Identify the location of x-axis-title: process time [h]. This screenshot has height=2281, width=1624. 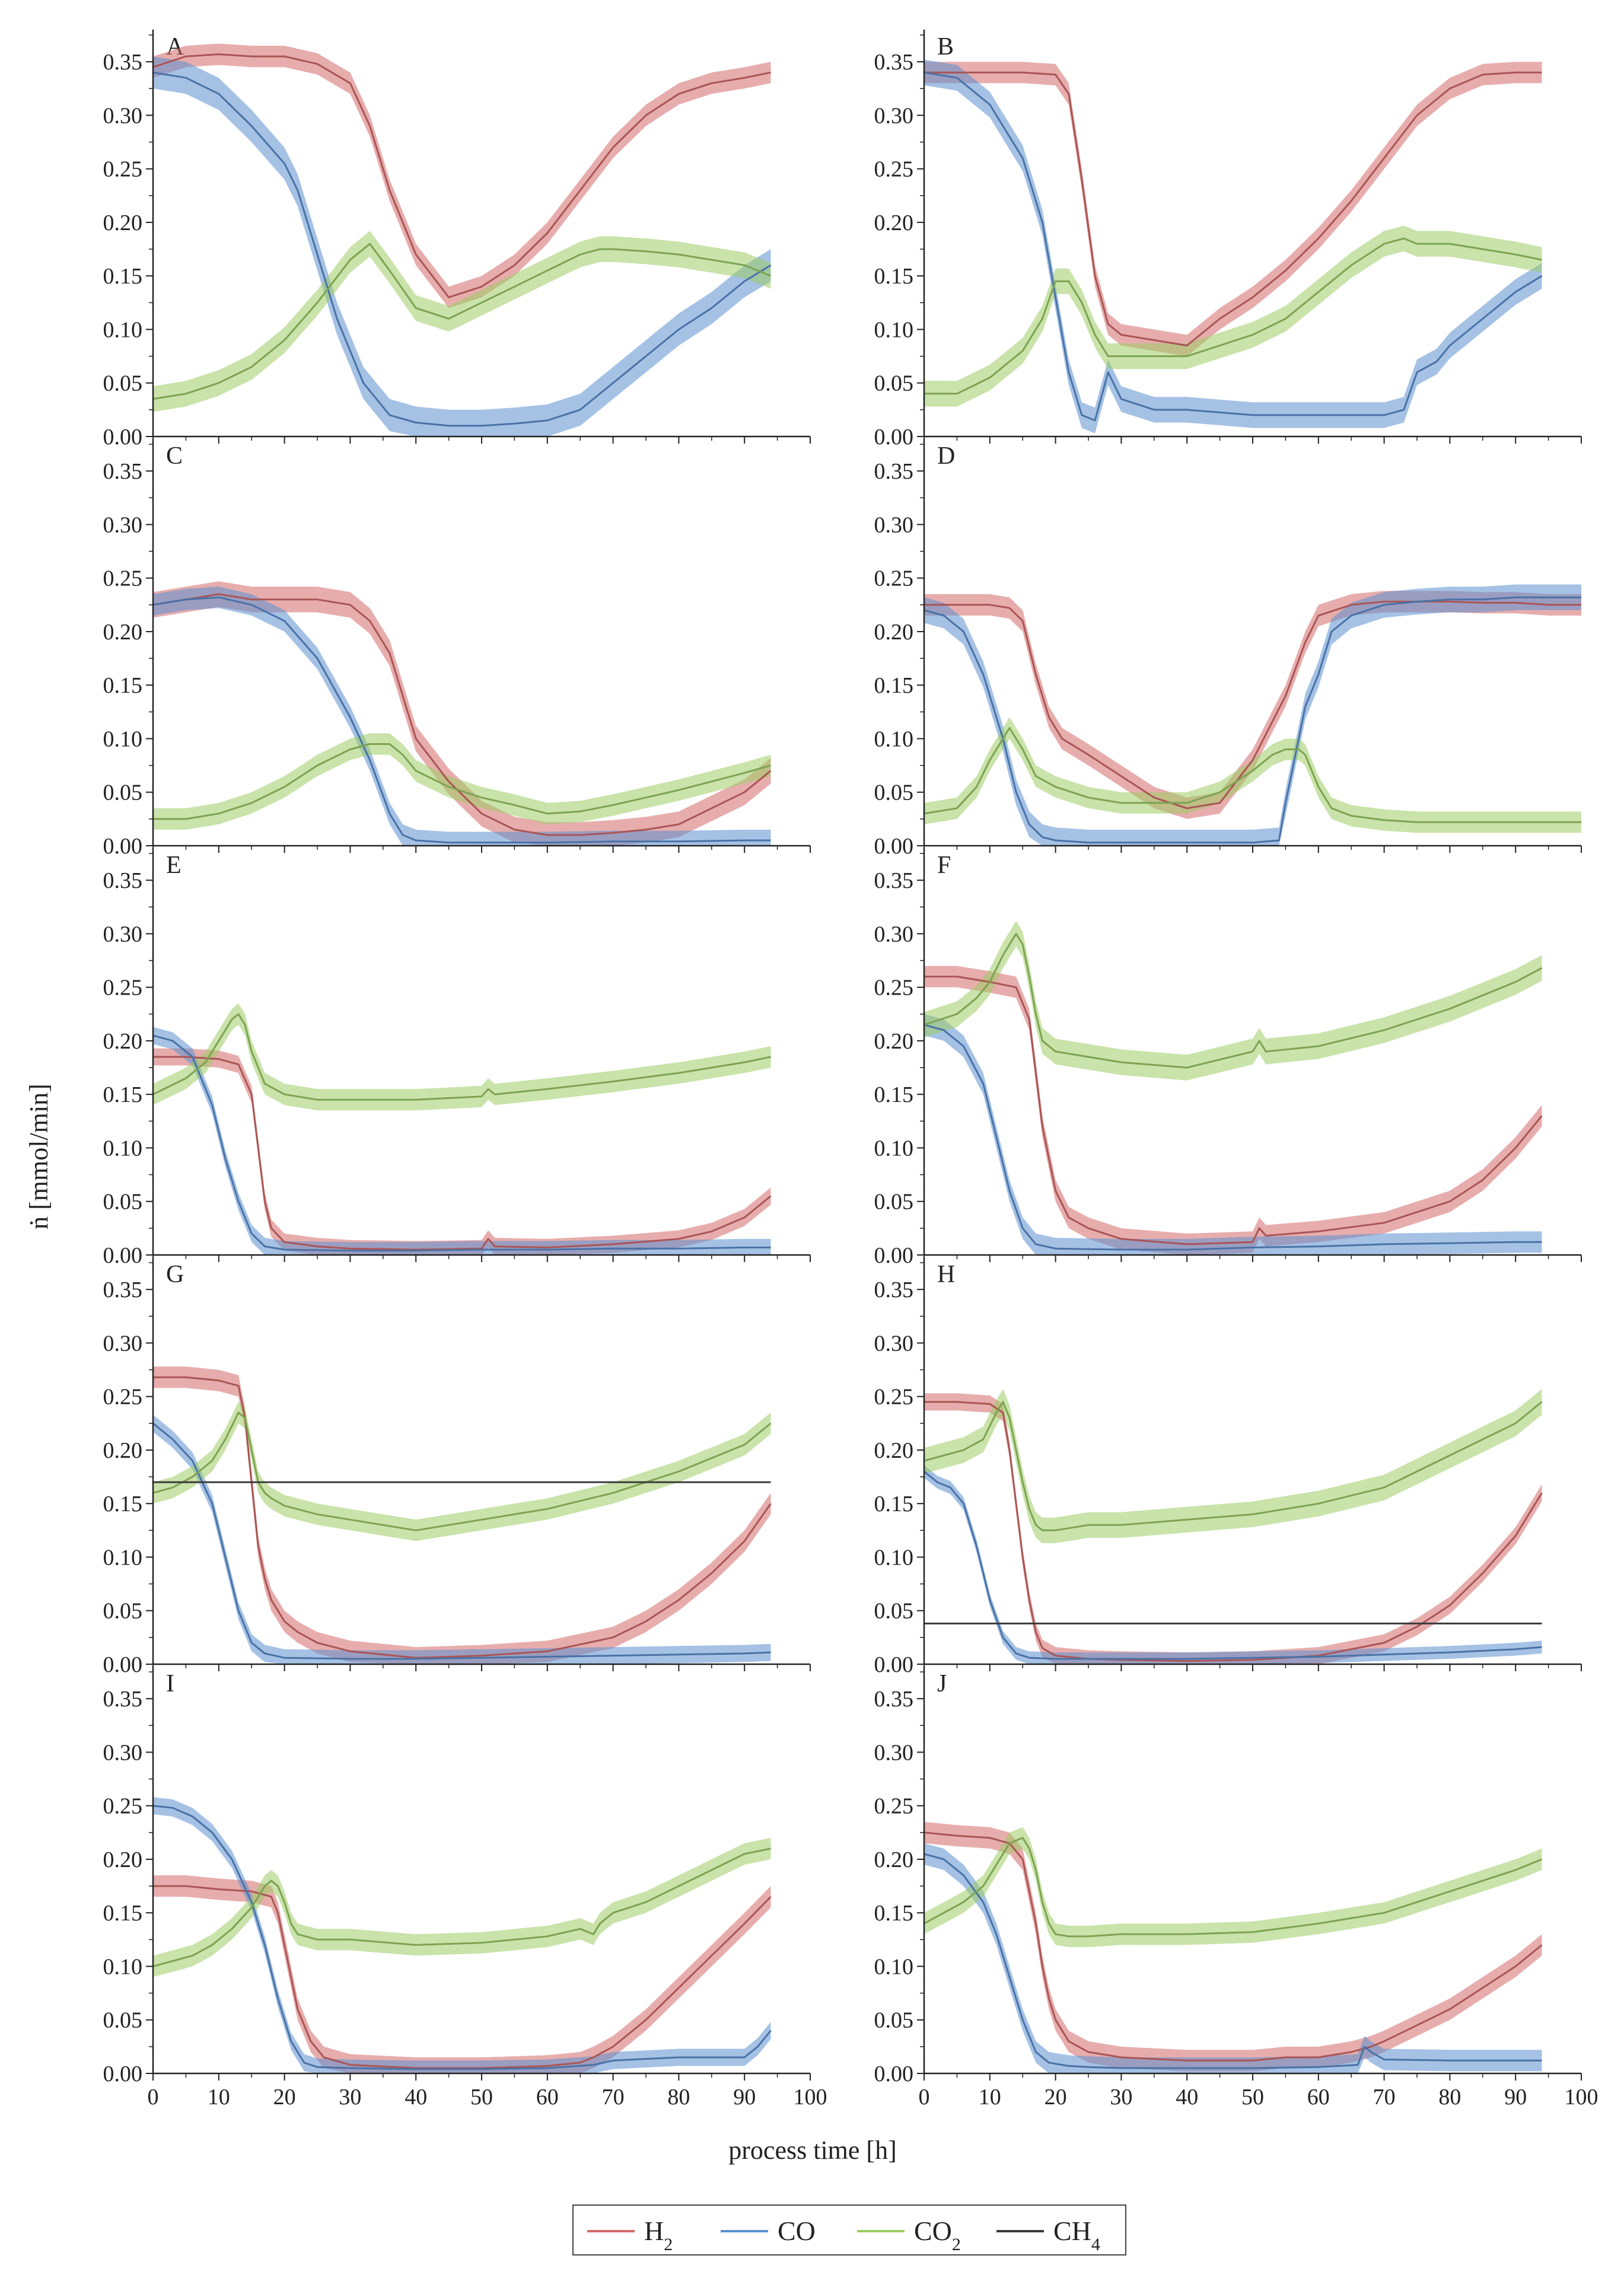
(812, 2150).